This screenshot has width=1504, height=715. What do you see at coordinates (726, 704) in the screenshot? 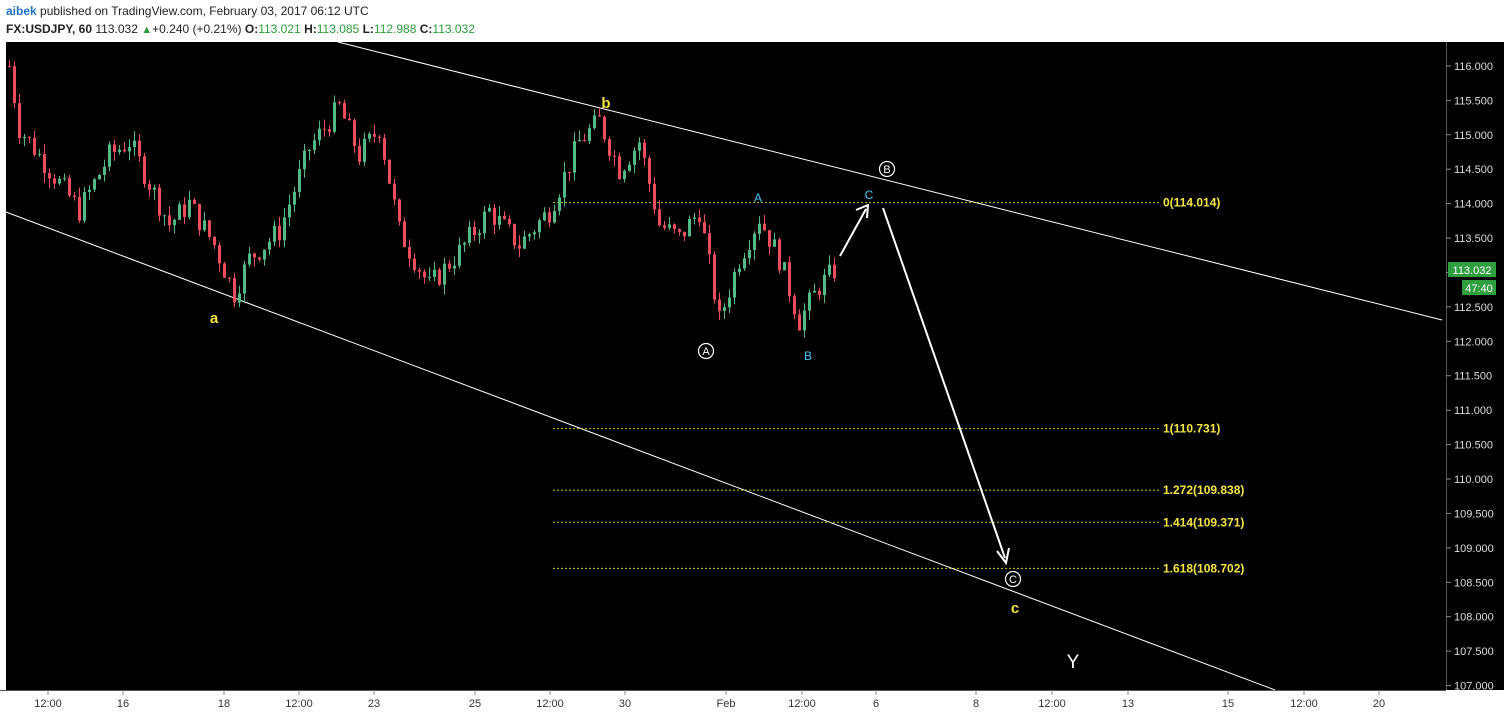
I see `x-tick-label: Feb` at bounding box center [726, 704].